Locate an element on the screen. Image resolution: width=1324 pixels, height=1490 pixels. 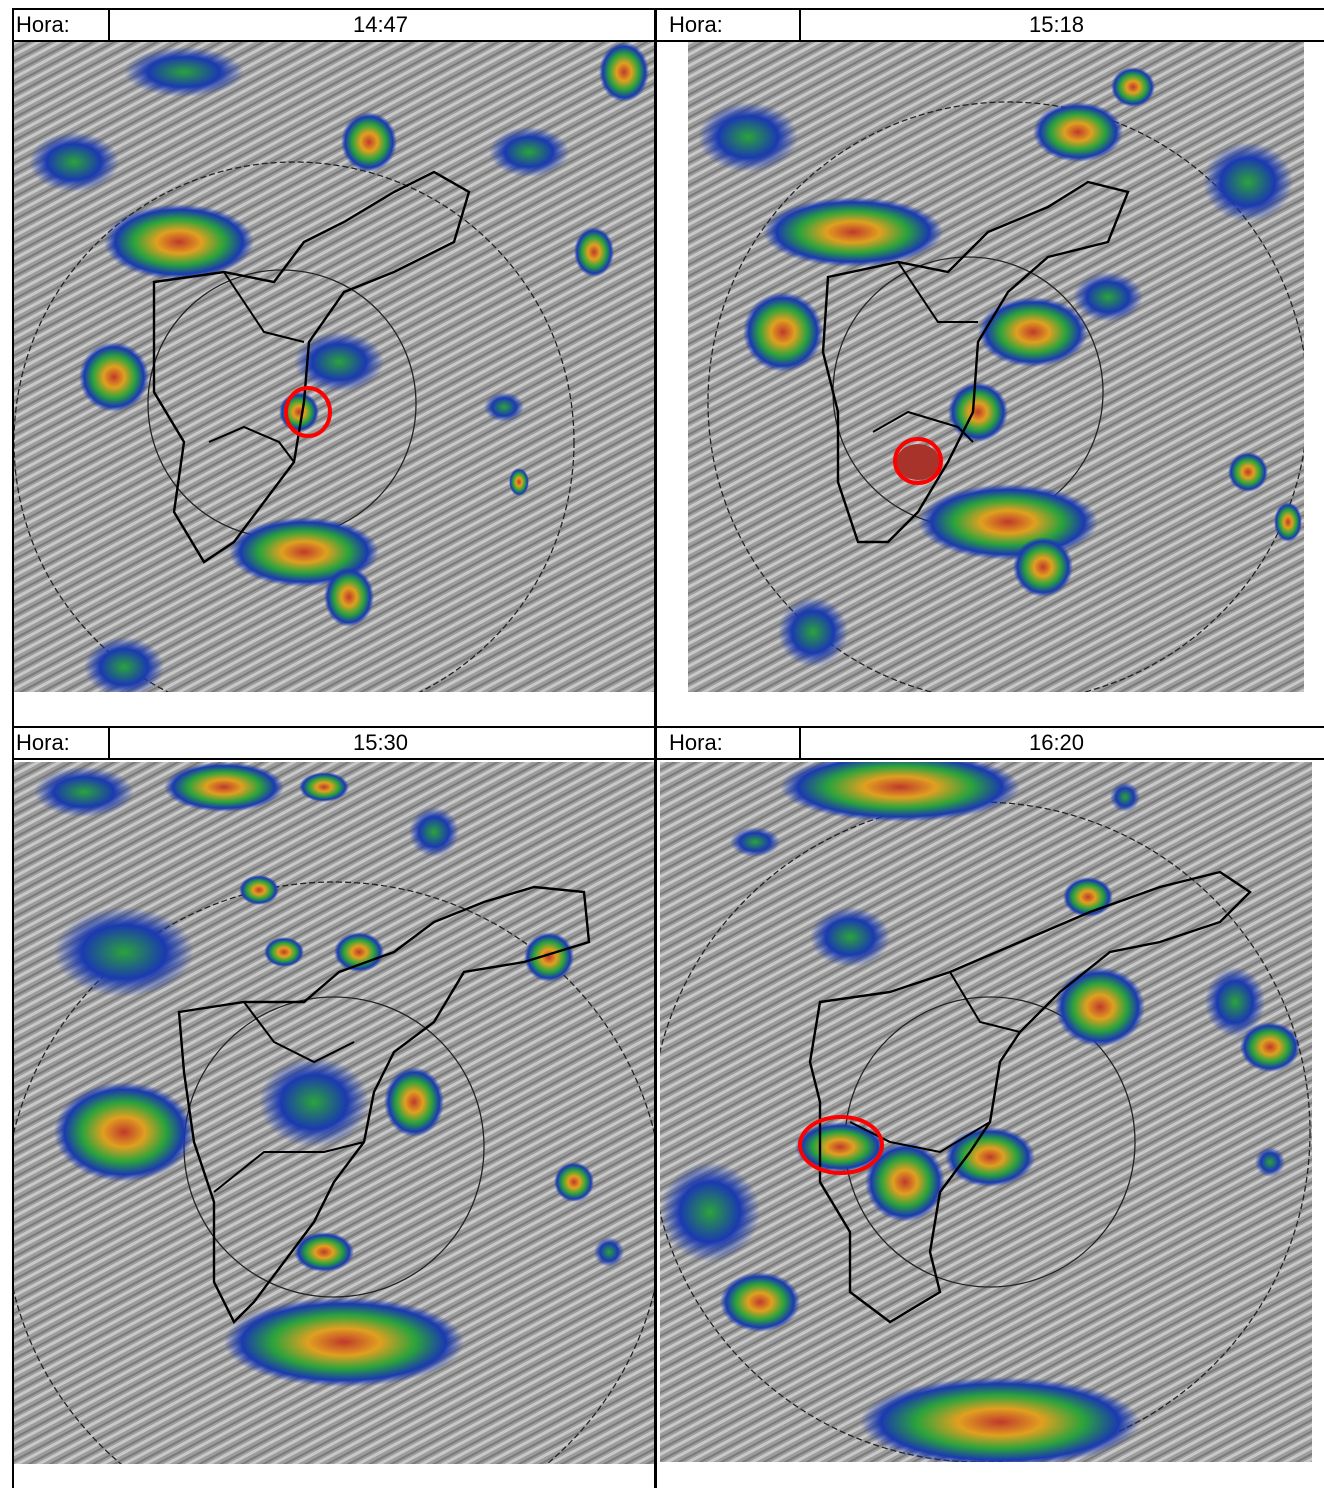
header-panel-2: Hora: 15:18 is located at coordinates (989, 25).